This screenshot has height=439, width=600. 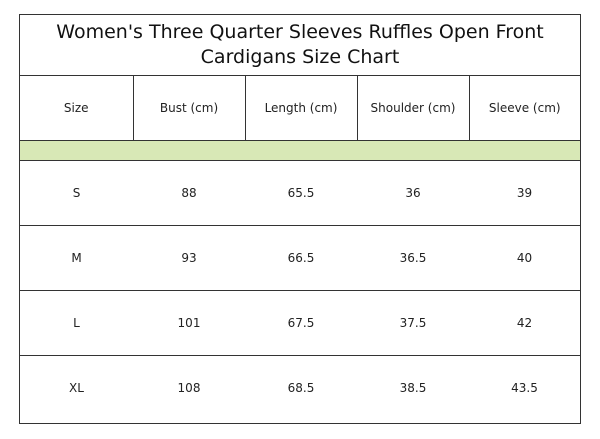 I want to click on table-row: M 93 66.5 36.5 40, so click(x=300, y=258).